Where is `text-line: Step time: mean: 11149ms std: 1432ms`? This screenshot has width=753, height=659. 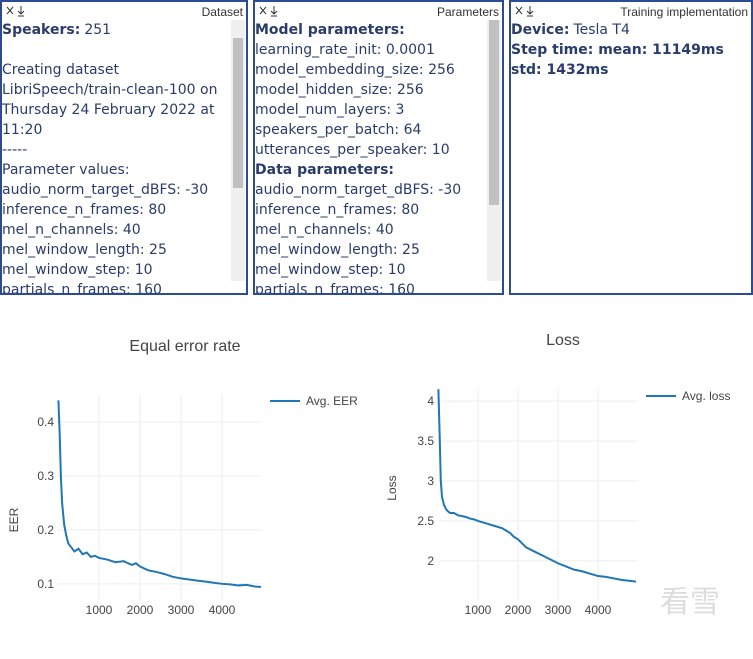
text-line: Step time: mean: 11149ms std: 1432ms is located at coordinates (623, 60).